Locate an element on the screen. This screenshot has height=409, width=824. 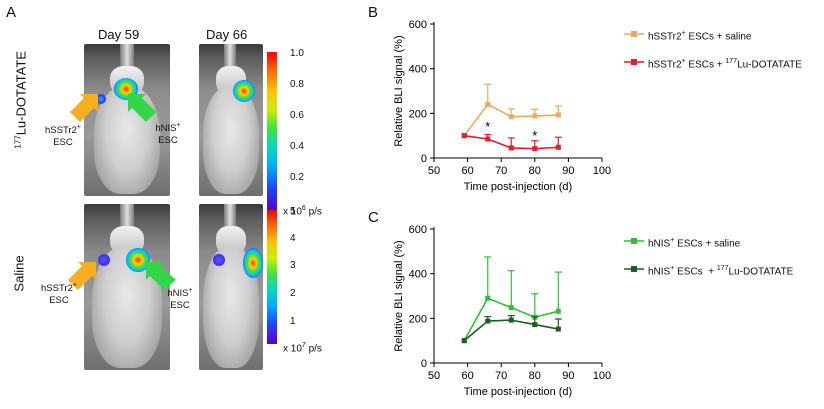
arrow-nis-top is located at coordinates (142, 108).